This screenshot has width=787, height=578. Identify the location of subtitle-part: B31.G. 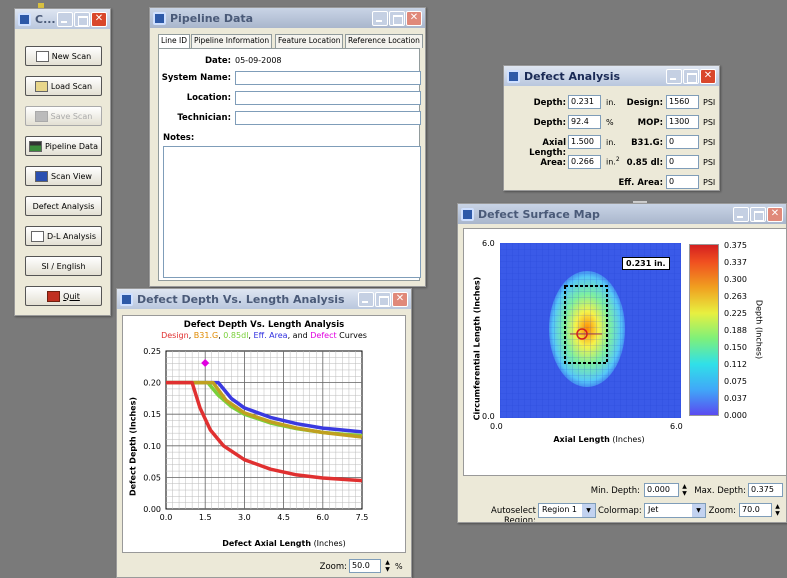
(206, 335).